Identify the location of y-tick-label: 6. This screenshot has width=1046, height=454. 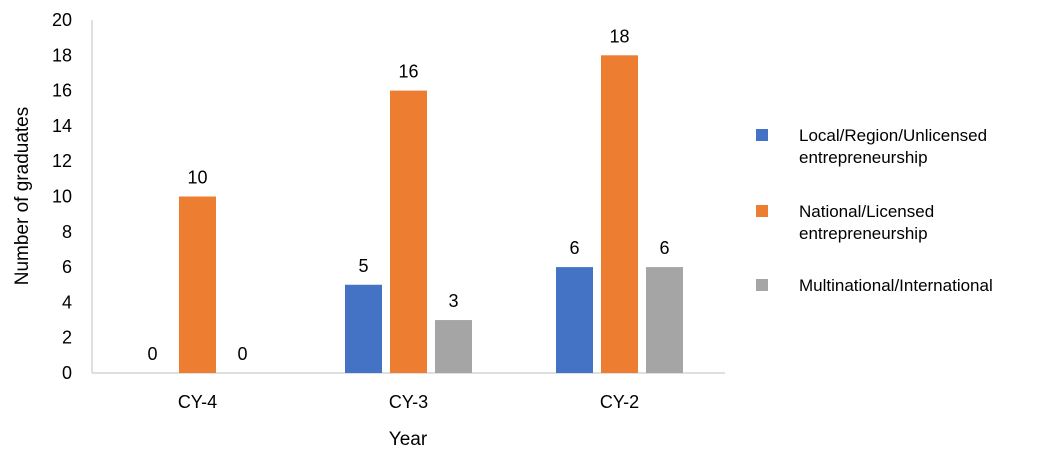
(67, 267).